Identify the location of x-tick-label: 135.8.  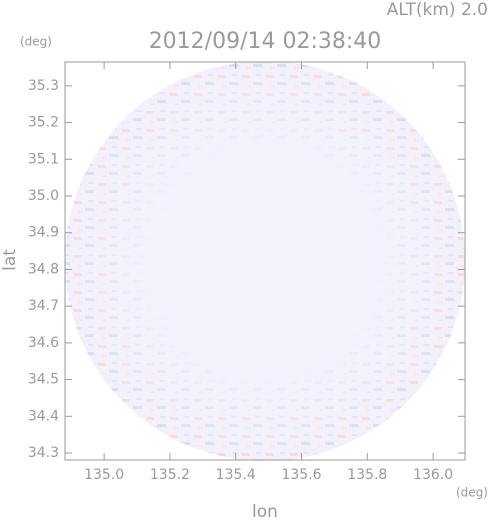
(367, 475).